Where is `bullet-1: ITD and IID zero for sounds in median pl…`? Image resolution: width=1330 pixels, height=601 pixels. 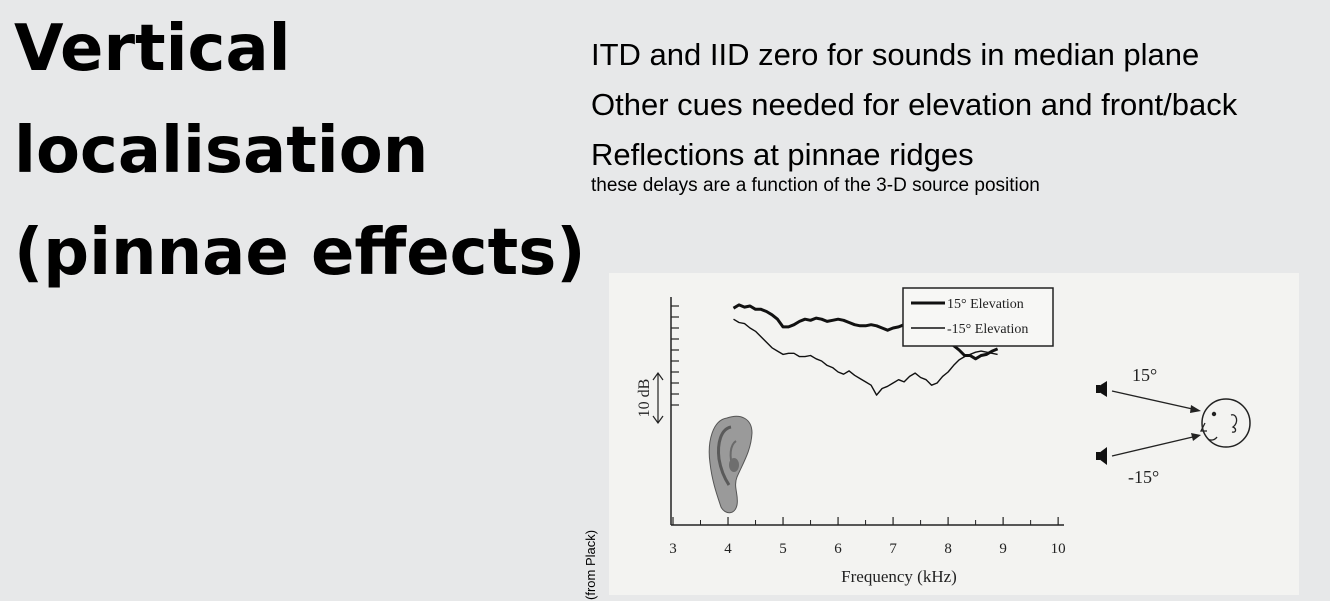
bullet-1: ITD and IID zero for sounds in median pl… is located at coordinates (895, 54).